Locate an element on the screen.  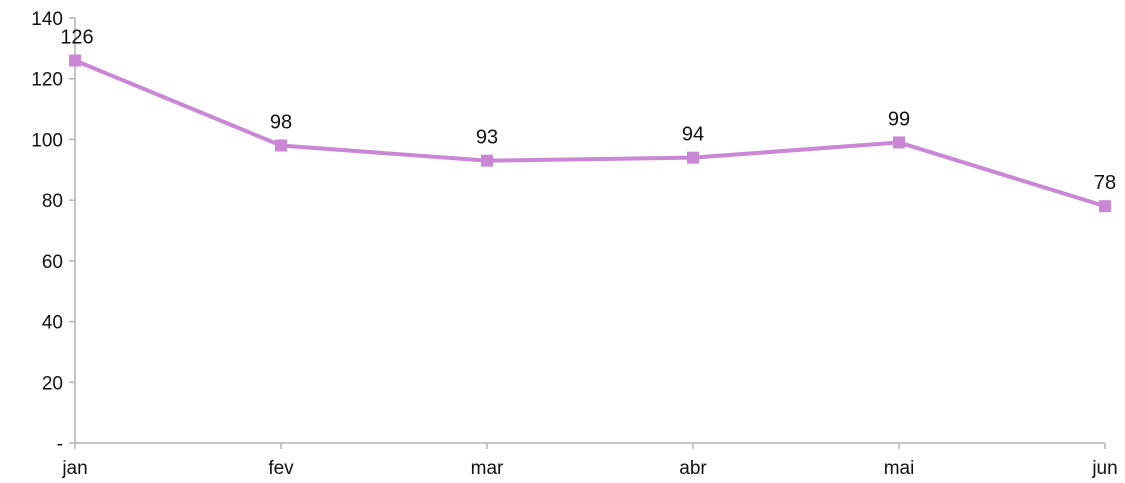
y-tick-label: - is located at coordinates (60, 444).